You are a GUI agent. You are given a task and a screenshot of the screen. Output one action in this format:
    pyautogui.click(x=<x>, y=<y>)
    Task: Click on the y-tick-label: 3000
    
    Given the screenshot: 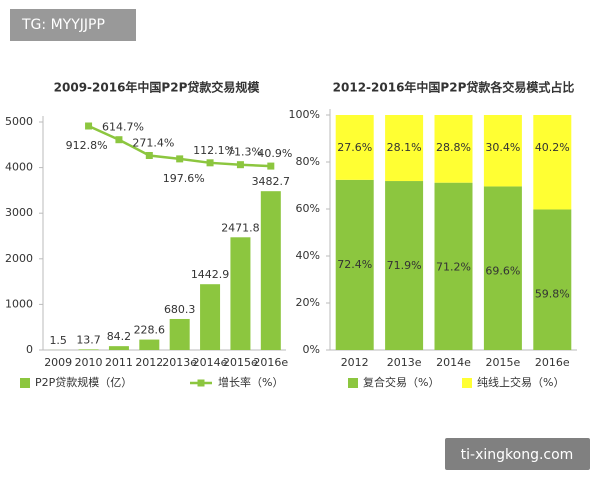 What is the action you would take?
    pyautogui.click(x=19, y=212)
    